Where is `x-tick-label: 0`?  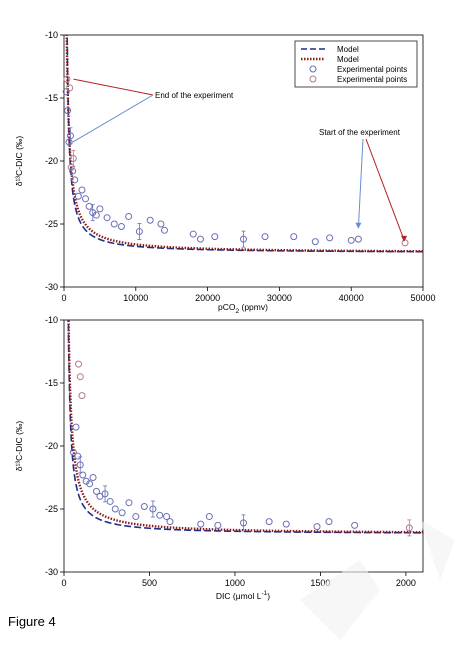
x-tick-label: 0 is located at coordinates (63, 298).